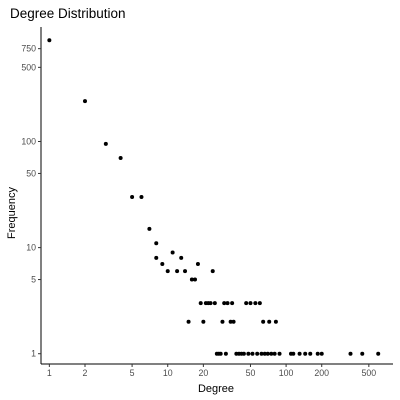 The image size is (400, 400). Describe the element at coordinates (216, 389) in the screenshot. I see `x-axis-title: Degree` at that location.